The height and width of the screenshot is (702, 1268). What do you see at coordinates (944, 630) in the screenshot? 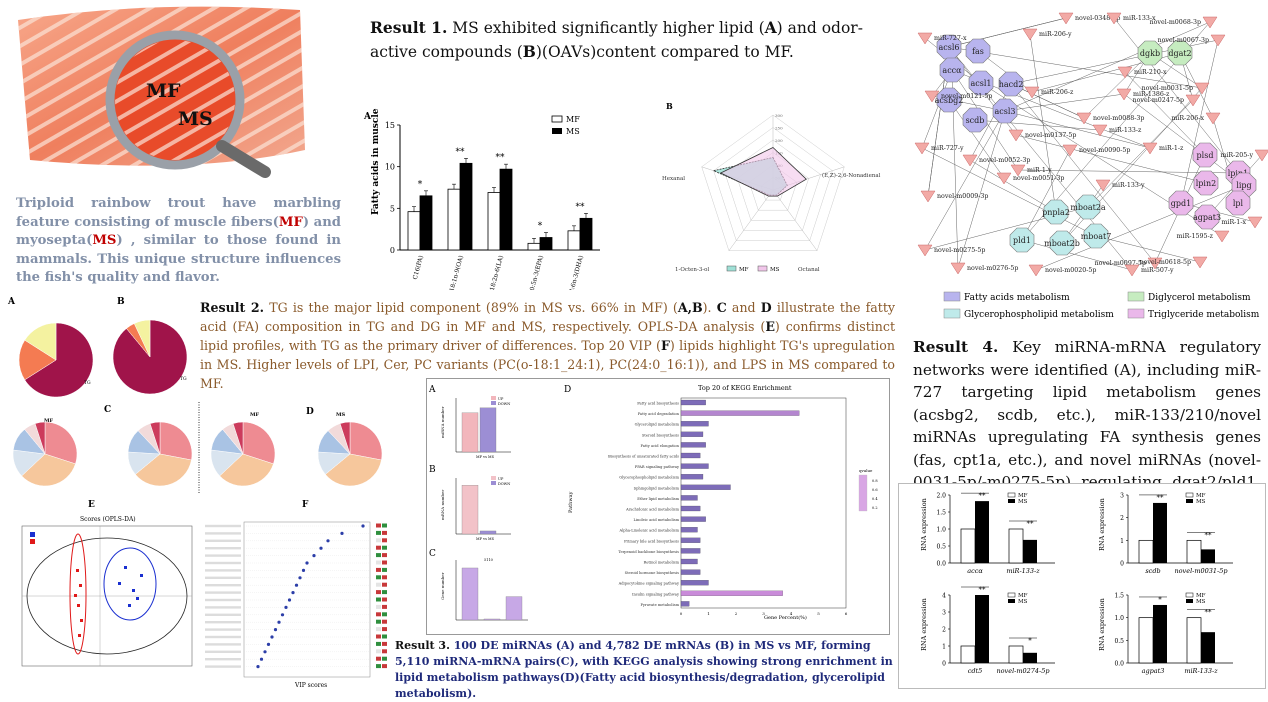
I see `qpcr-ytick-label: 2` at bounding box center [944, 630].